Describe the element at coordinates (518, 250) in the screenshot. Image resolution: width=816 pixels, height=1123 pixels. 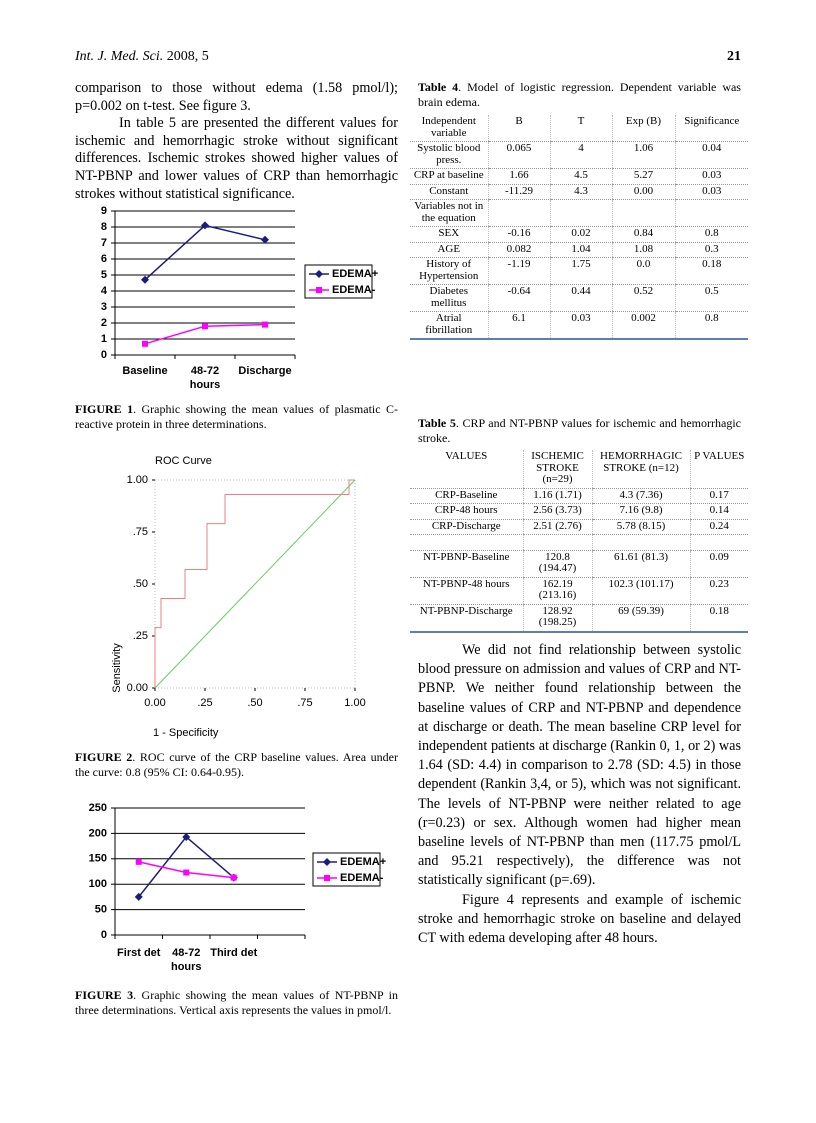
I see `table-cell: 0.082` at that location.